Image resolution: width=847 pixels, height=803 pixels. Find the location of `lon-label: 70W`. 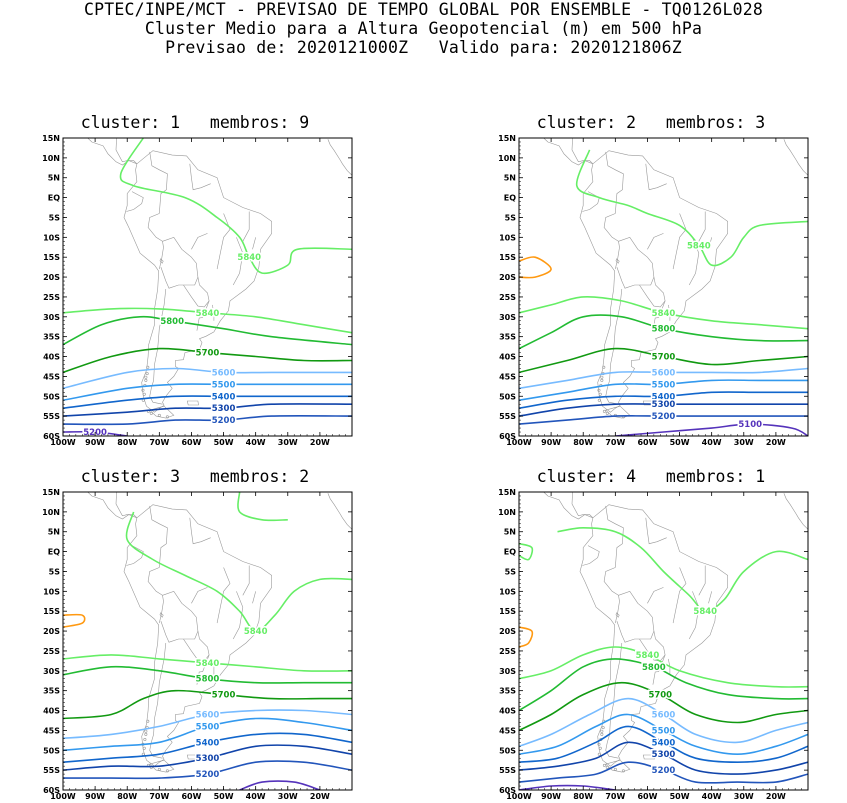

lon-label: 70W is located at coordinates (615, 442).